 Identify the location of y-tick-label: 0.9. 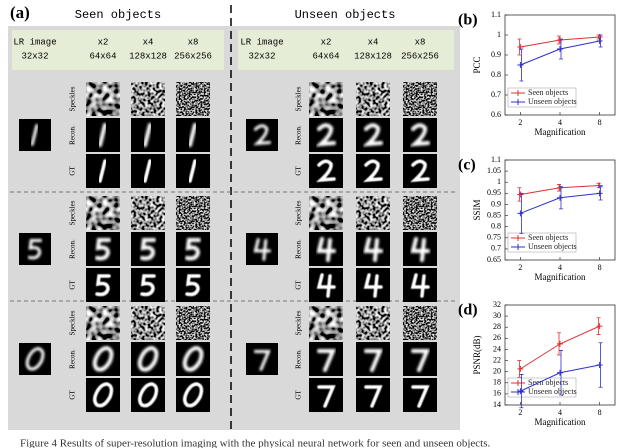
(496, 203).